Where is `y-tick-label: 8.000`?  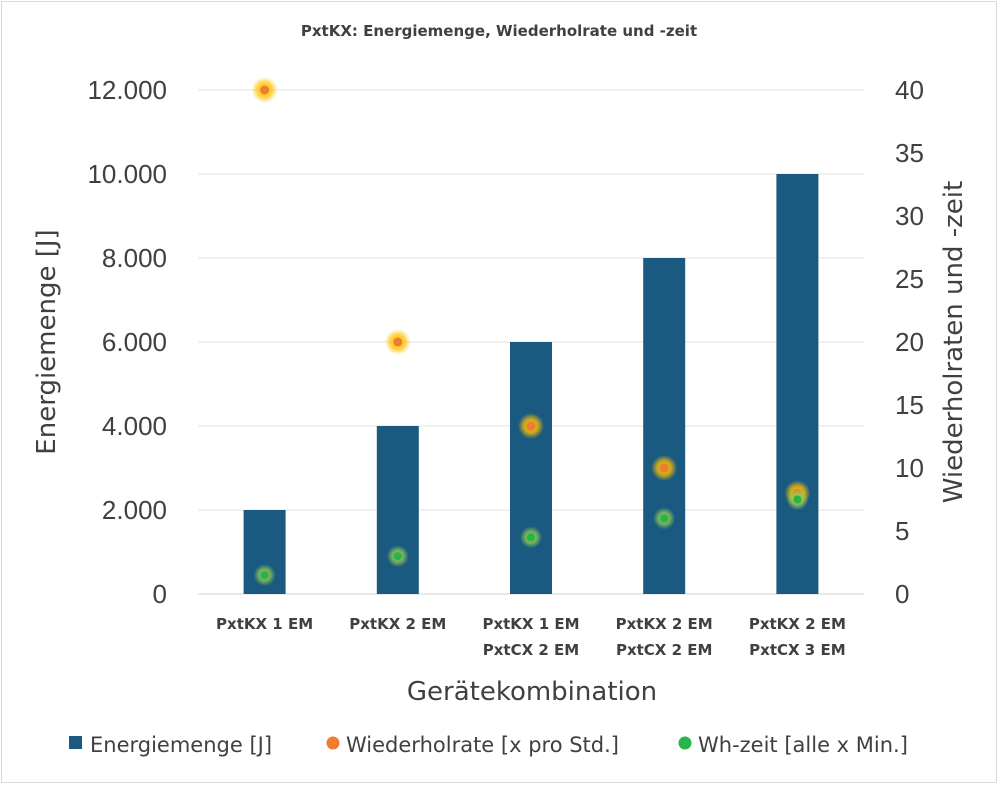 y-tick-label: 8.000 is located at coordinates (134, 258).